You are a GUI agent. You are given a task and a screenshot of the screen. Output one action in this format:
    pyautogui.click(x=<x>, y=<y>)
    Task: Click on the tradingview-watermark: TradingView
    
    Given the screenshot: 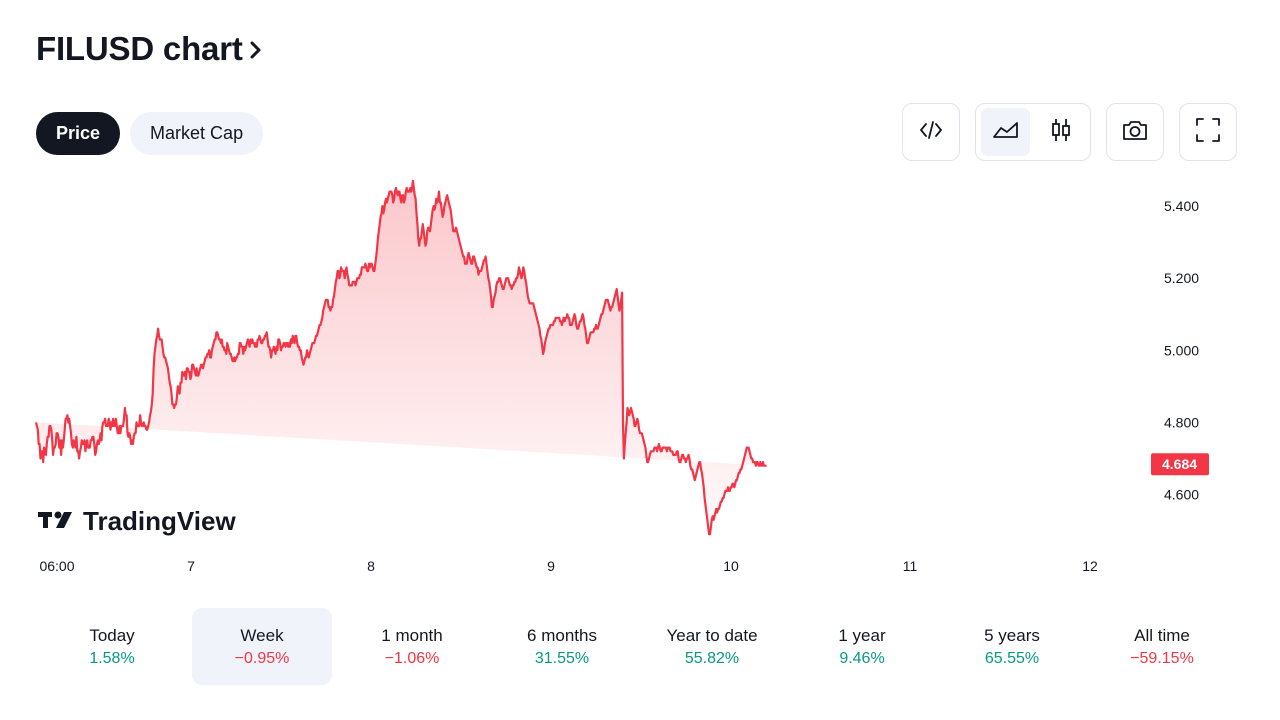 What is the action you would take?
    pyautogui.click(x=137, y=521)
    